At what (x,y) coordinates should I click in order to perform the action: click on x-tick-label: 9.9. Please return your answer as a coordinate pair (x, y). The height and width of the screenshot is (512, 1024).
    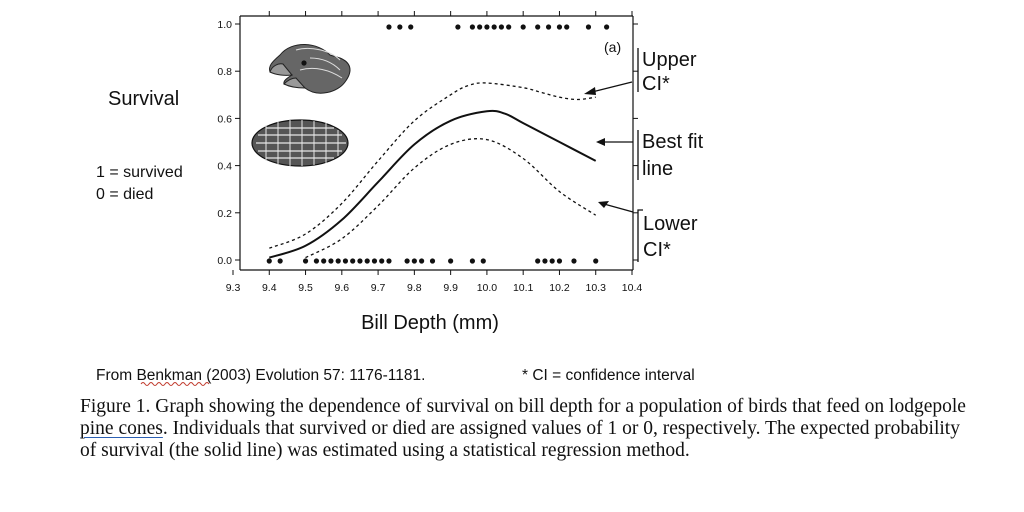
    Looking at the image, I should click on (450, 288).